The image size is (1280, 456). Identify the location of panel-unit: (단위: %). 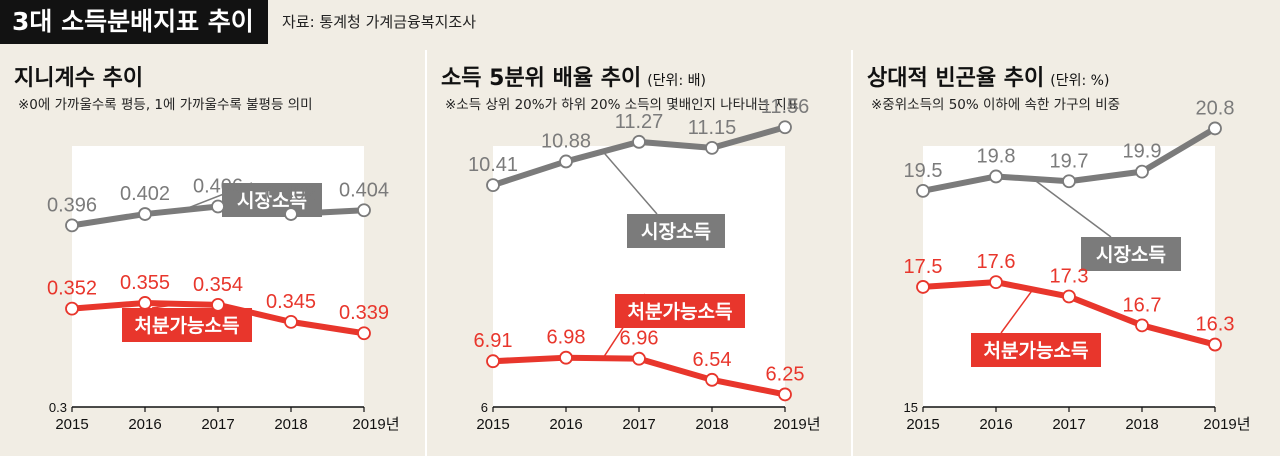
(1080, 81).